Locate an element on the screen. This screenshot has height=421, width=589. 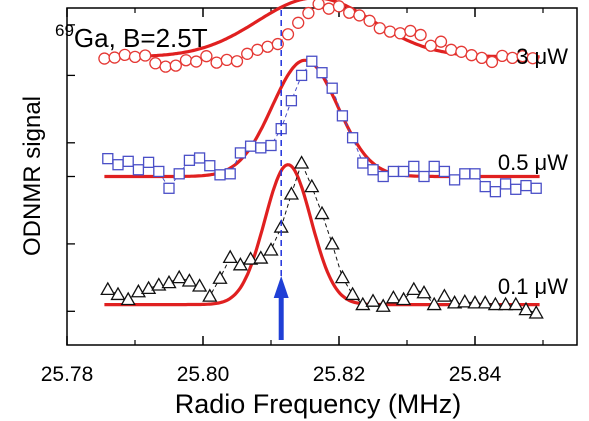
series-label-3uw: 3 μW is located at coordinates (542, 56).